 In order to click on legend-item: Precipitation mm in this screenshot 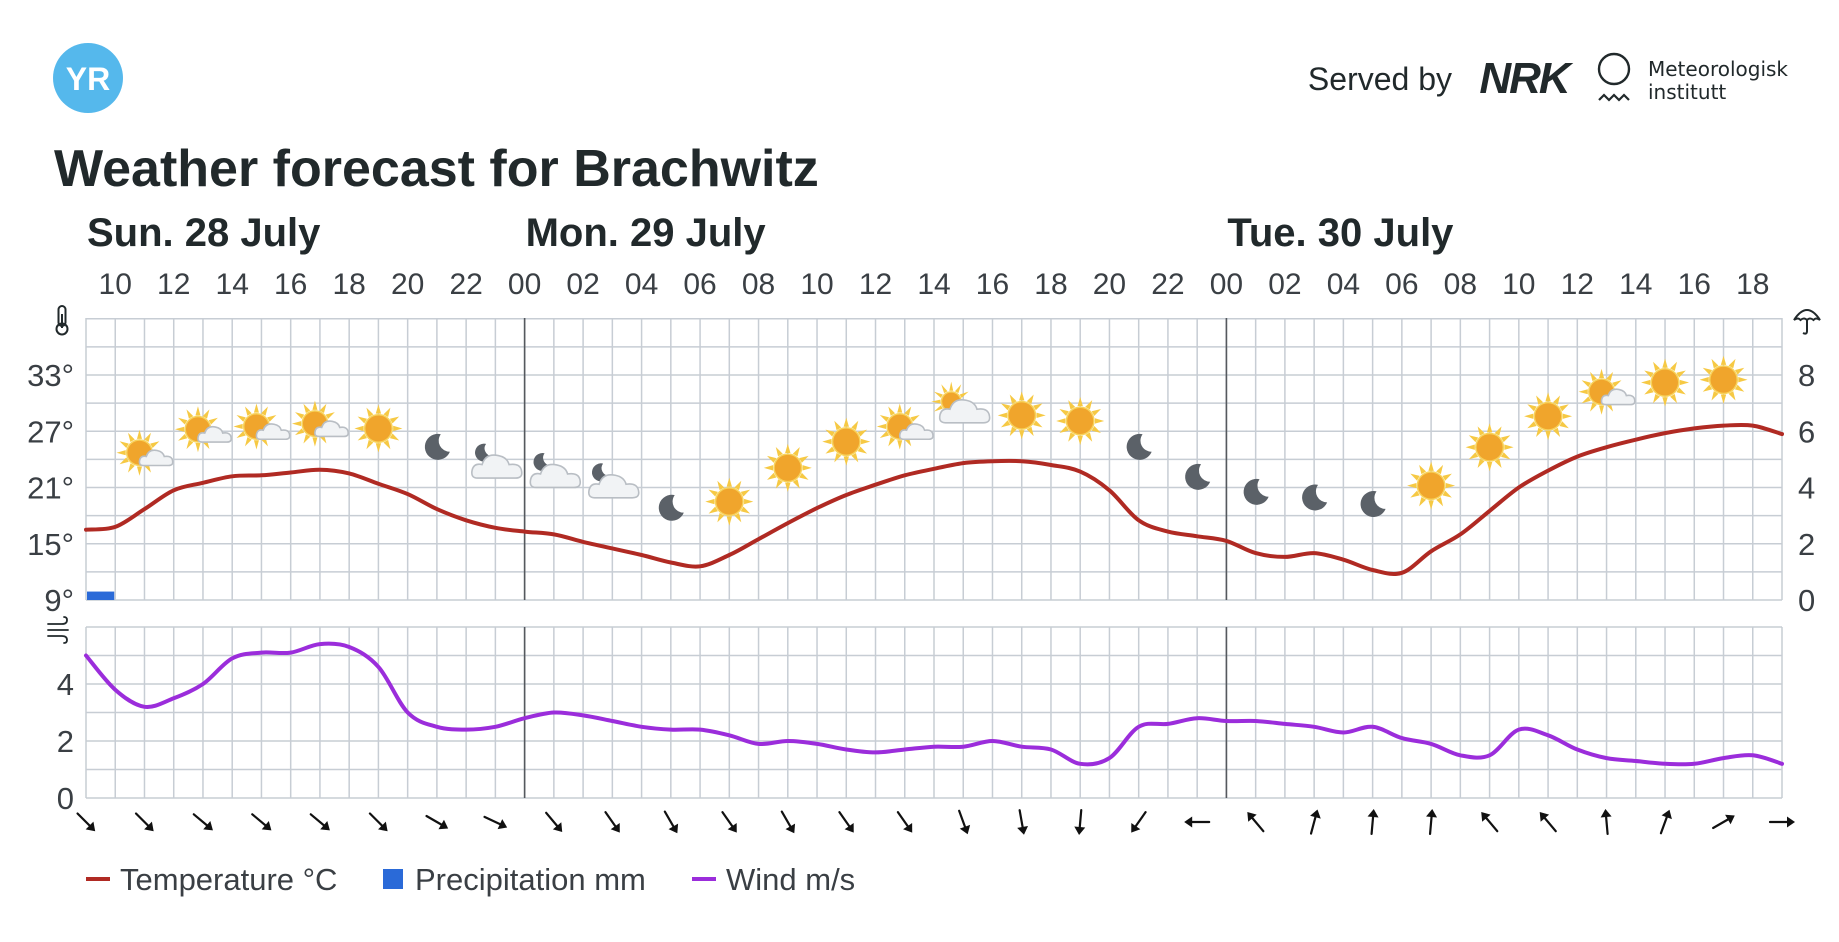, I will do `click(514, 879)`.